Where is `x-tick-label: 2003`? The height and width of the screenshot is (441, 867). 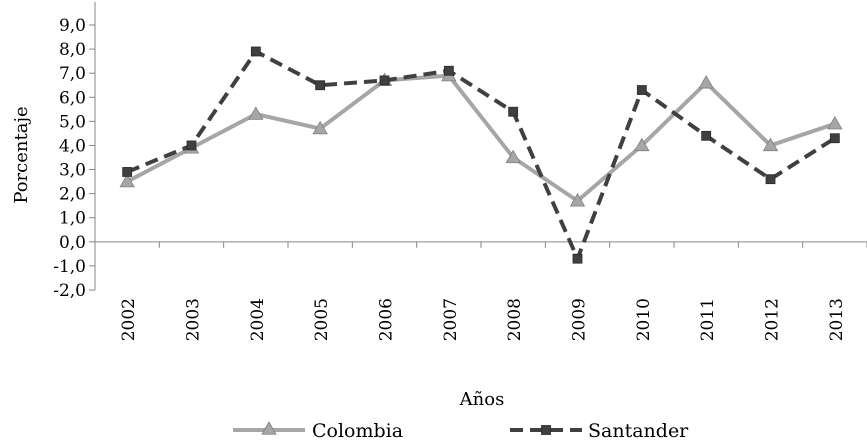 x-tick-label: 2003 is located at coordinates (194, 319).